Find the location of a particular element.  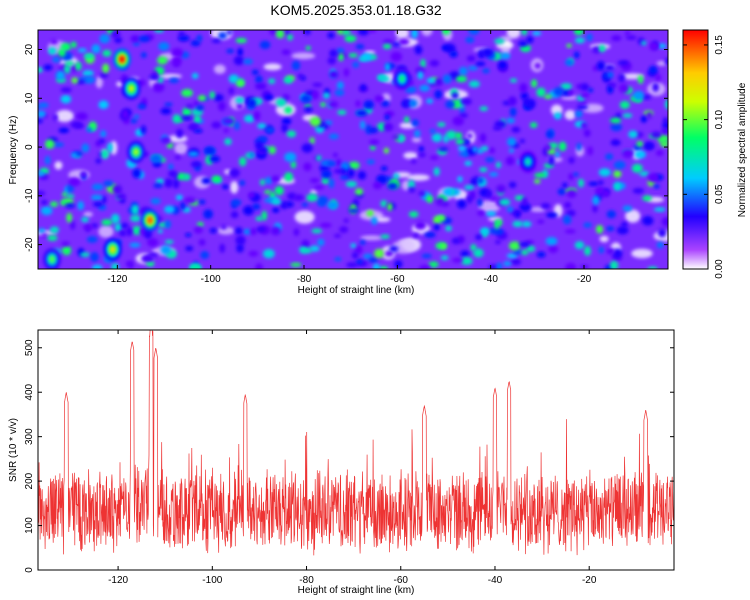

chart-title: KOM5.2025.353.01.18.G32 is located at coordinates (355, 10).